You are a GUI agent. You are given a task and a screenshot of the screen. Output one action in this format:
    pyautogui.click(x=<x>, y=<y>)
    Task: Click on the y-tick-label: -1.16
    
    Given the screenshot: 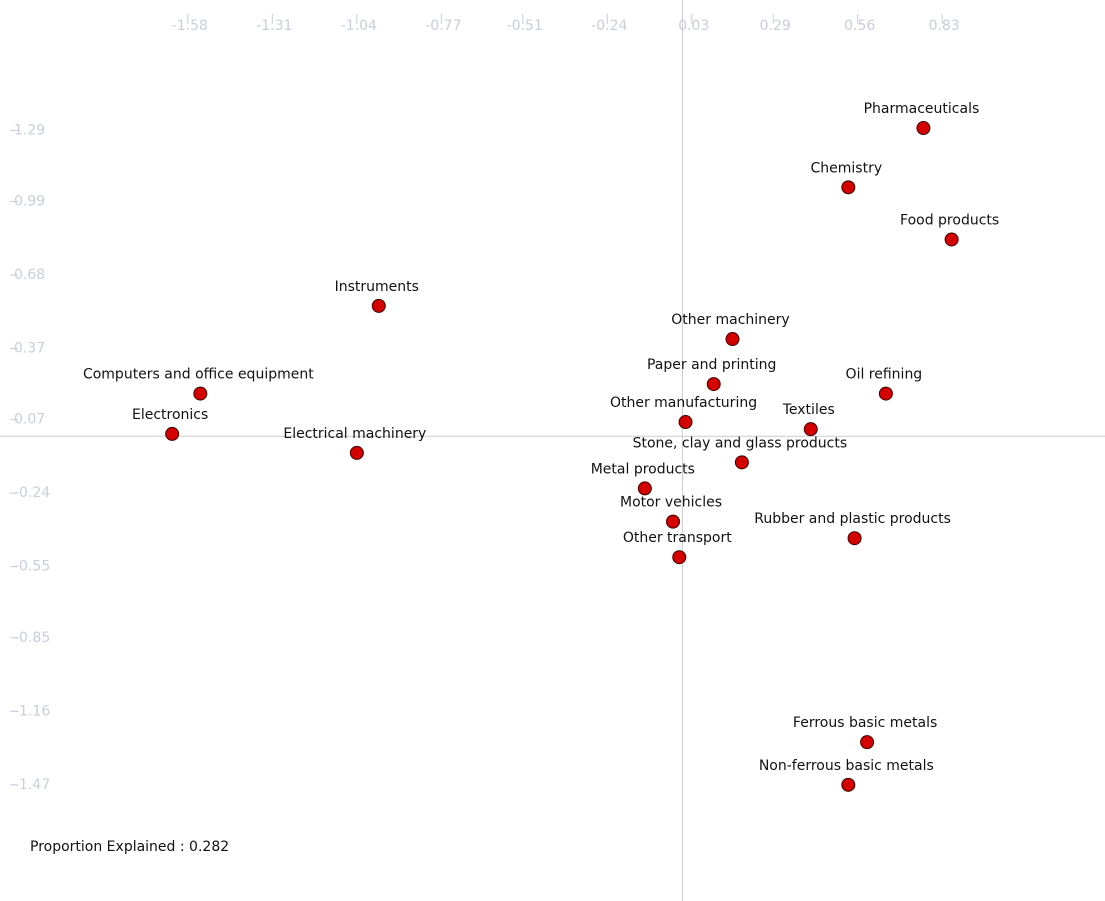 What is the action you would take?
    pyautogui.click(x=32, y=711)
    